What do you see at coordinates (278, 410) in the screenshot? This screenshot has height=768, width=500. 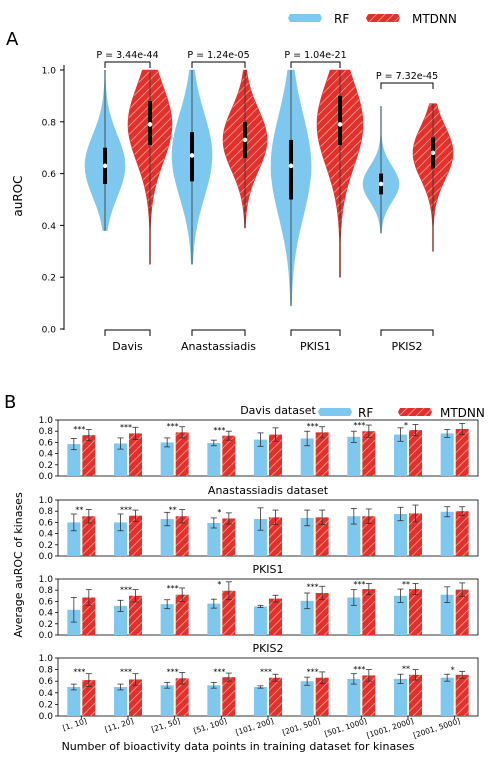 I see `subplot-title: Davis dataset` at bounding box center [278, 410].